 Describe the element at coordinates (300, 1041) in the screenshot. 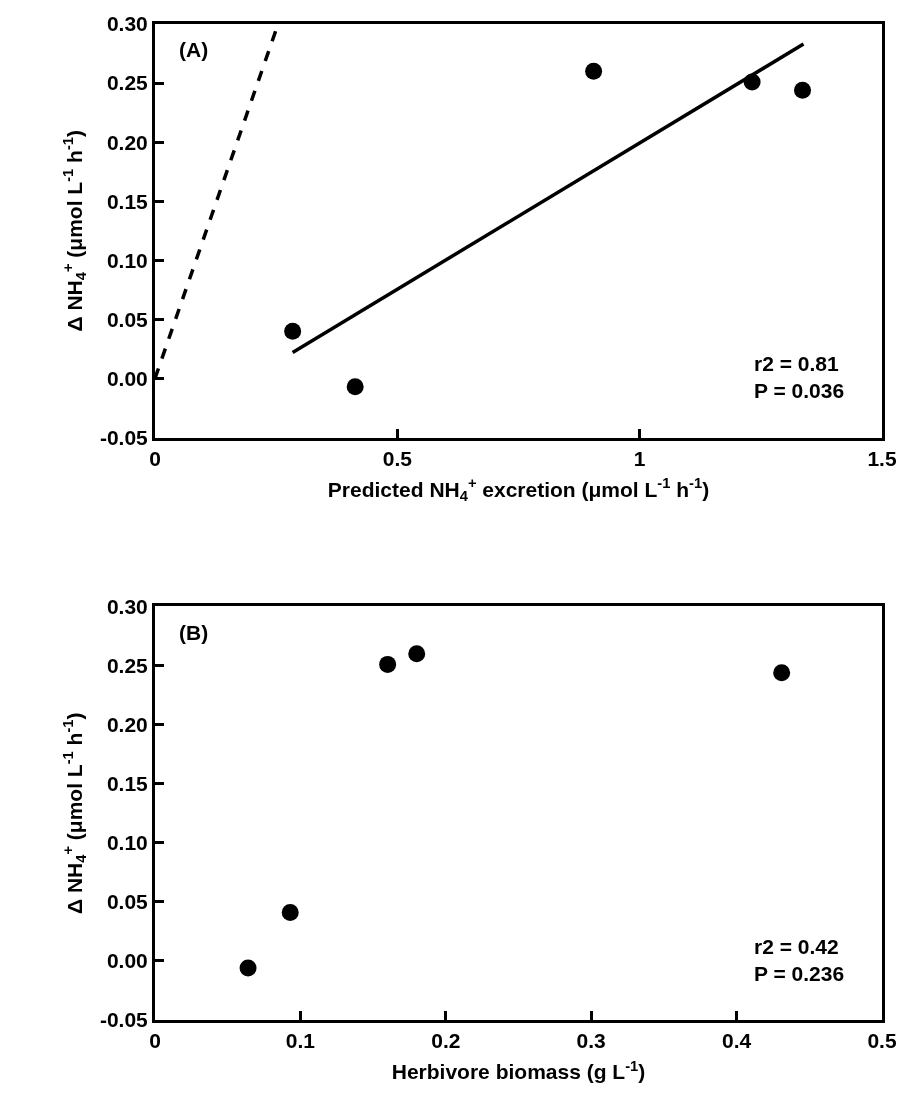

I see `x-tick-label: 0.1` at that location.